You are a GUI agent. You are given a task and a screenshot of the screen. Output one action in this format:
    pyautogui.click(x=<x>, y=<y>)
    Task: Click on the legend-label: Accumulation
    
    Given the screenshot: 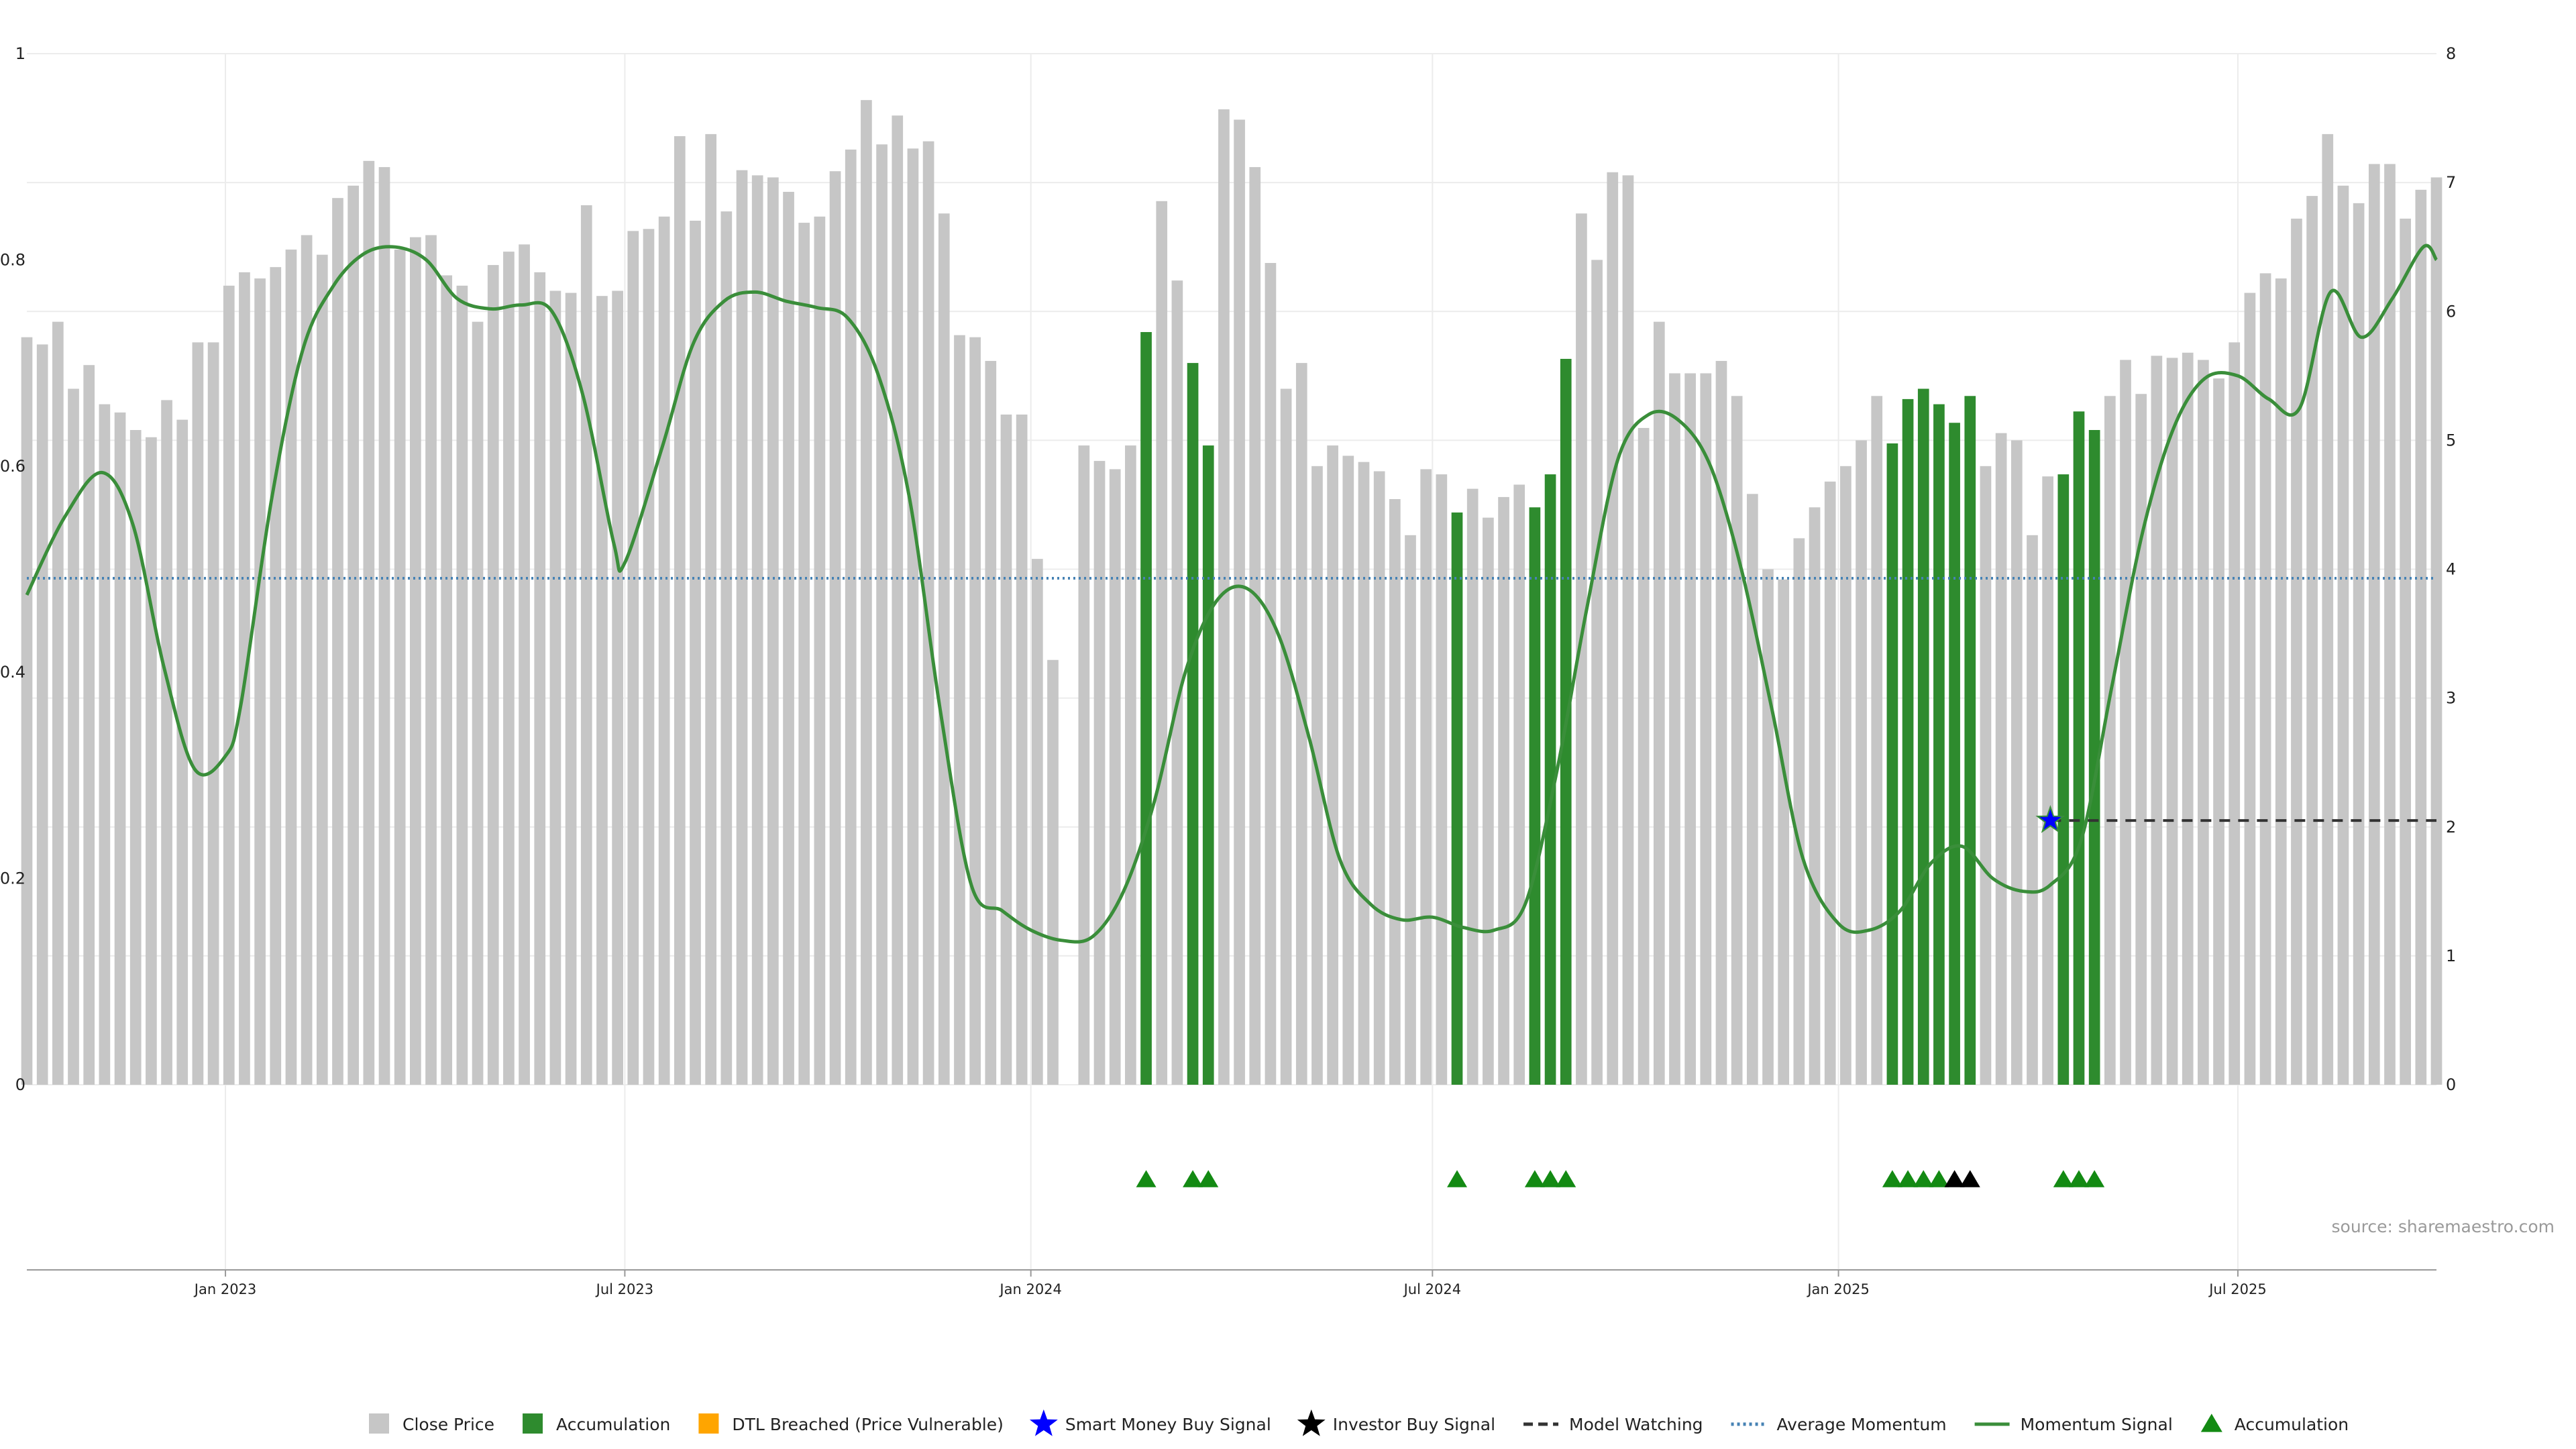 What is the action you would take?
    pyautogui.click(x=613, y=1424)
    